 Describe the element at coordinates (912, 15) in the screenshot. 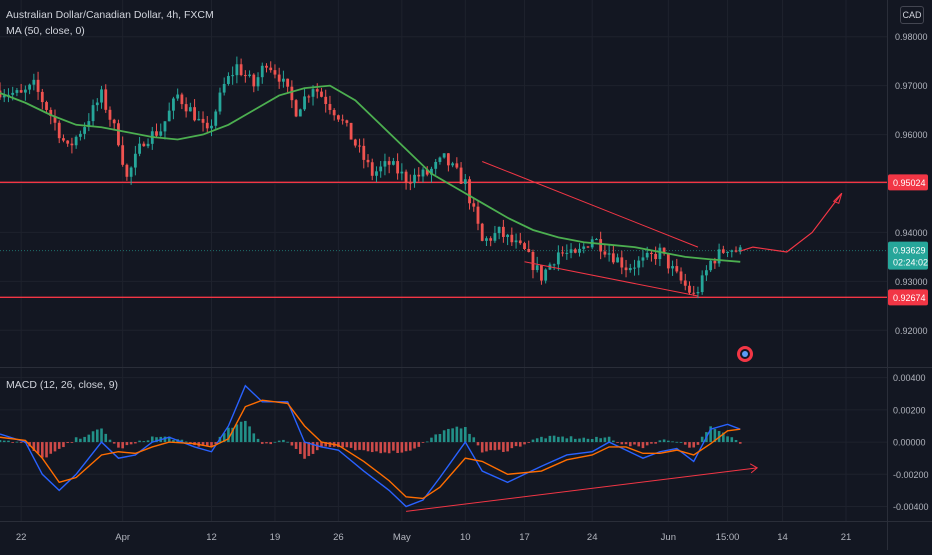

I see `currency-button: CAD` at that location.